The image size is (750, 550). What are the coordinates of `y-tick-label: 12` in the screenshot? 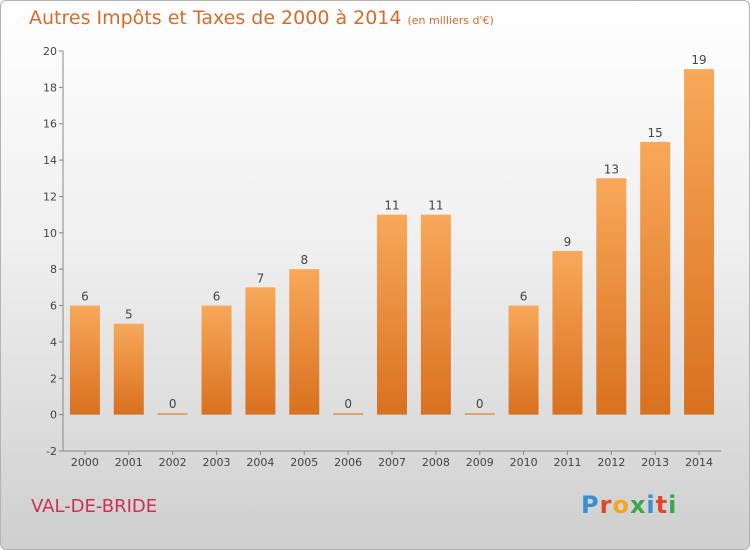 It's located at (50, 196).